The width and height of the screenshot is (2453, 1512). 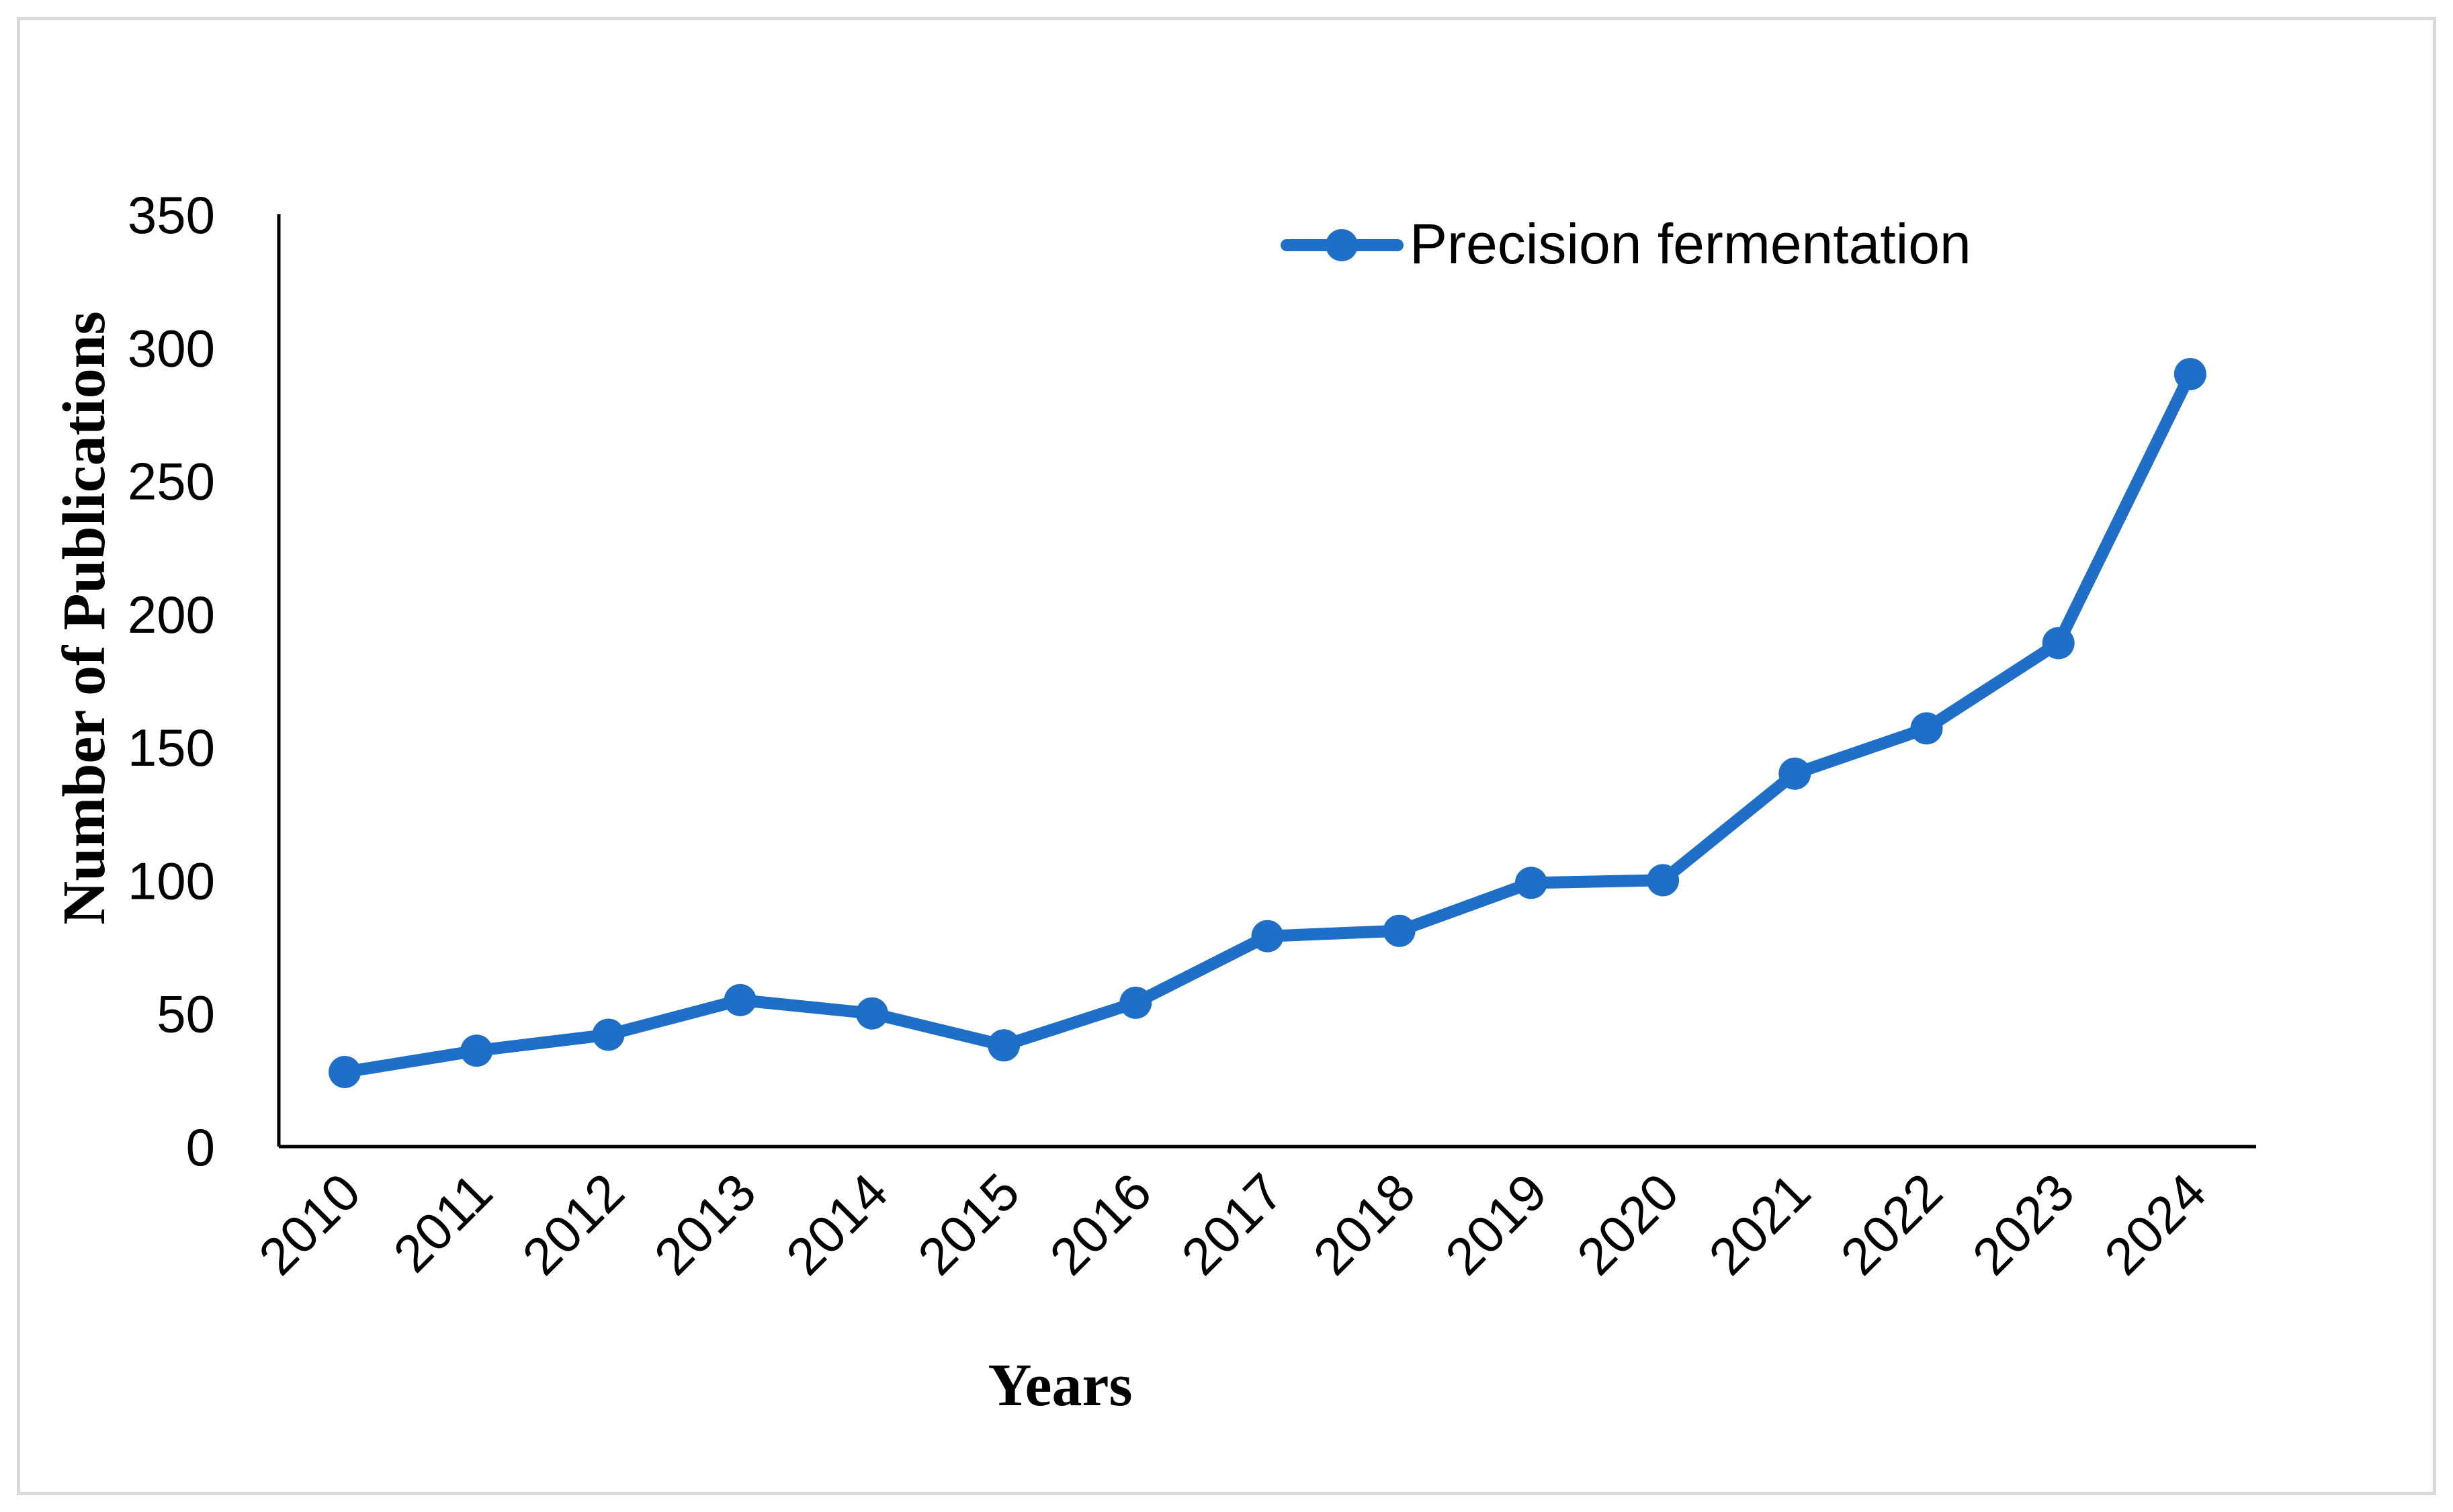 I want to click on legend-marker-swatch, so click(x=1342, y=245).